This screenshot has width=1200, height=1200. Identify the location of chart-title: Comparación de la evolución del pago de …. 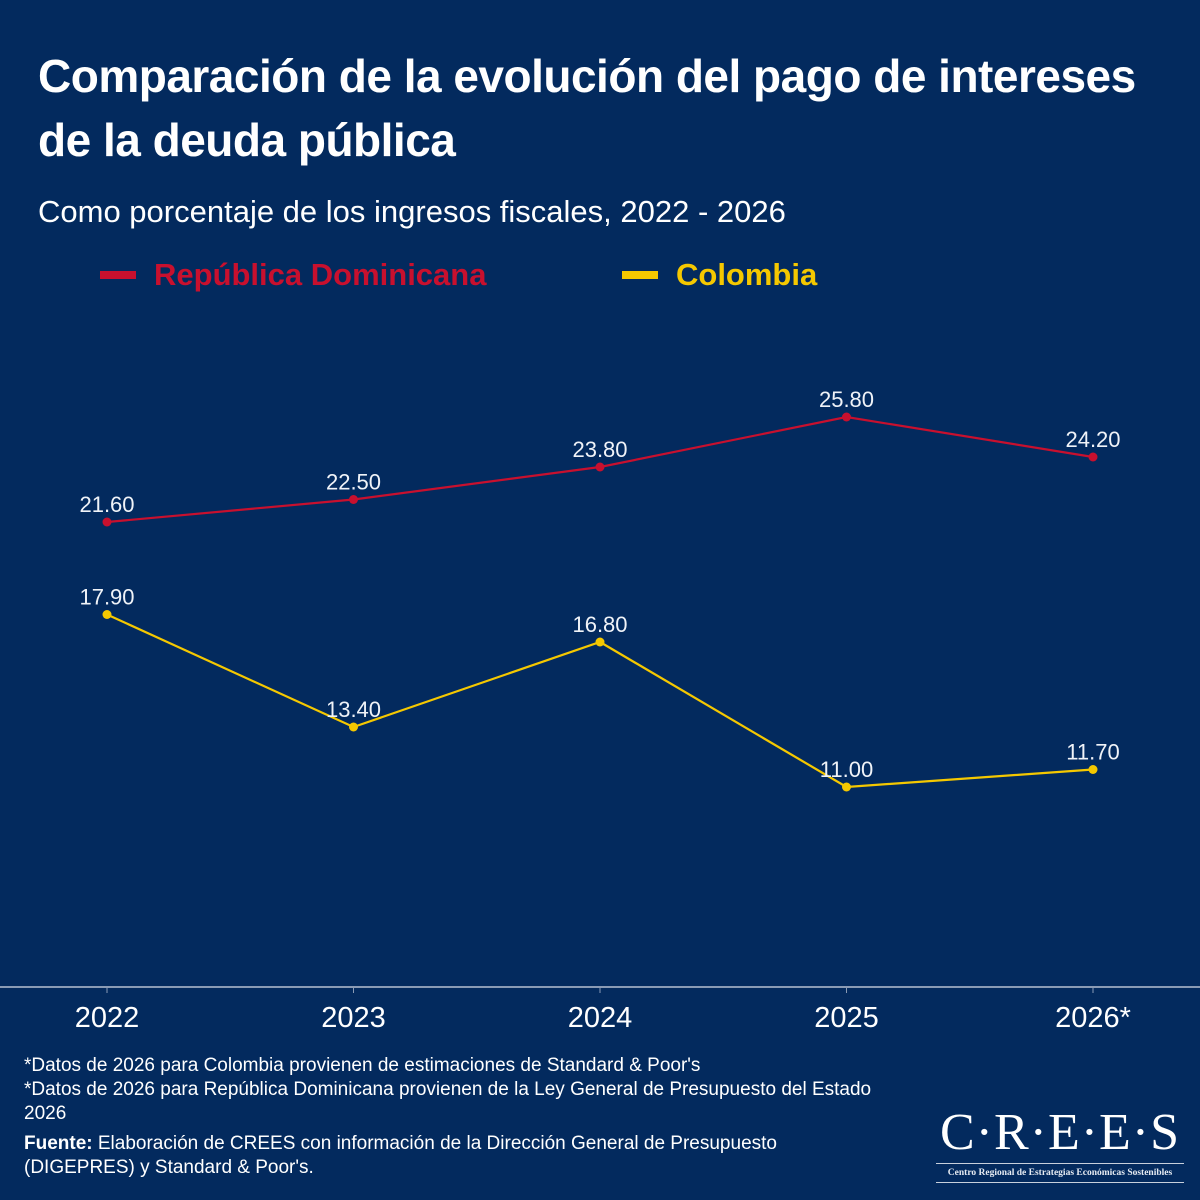
(587, 108).